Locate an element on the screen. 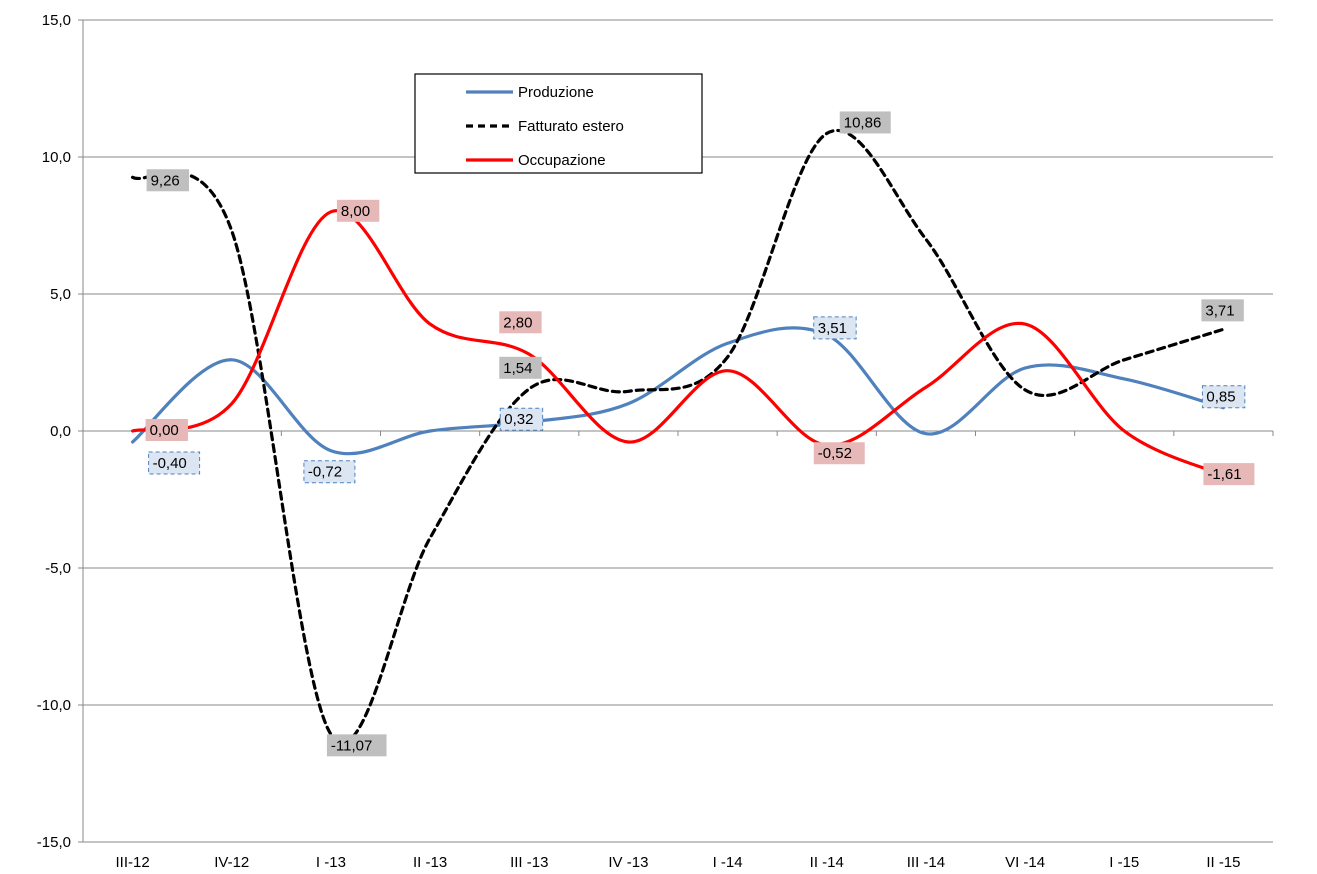 The height and width of the screenshot is (874, 1317). data-label: -0,72 is located at coordinates (325, 472).